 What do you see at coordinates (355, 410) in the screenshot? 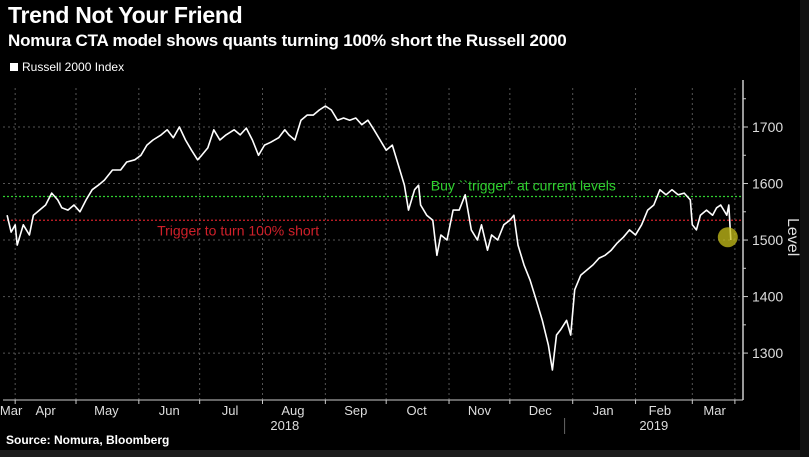
I see `x-tick-label: Sep` at bounding box center [355, 410].